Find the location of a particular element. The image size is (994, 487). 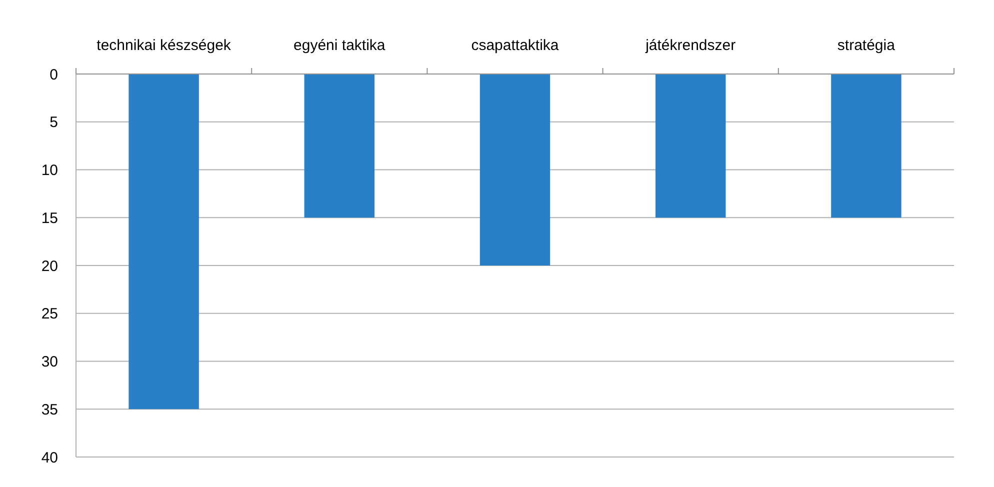

y-tick-label: 35 is located at coordinates (49, 409).